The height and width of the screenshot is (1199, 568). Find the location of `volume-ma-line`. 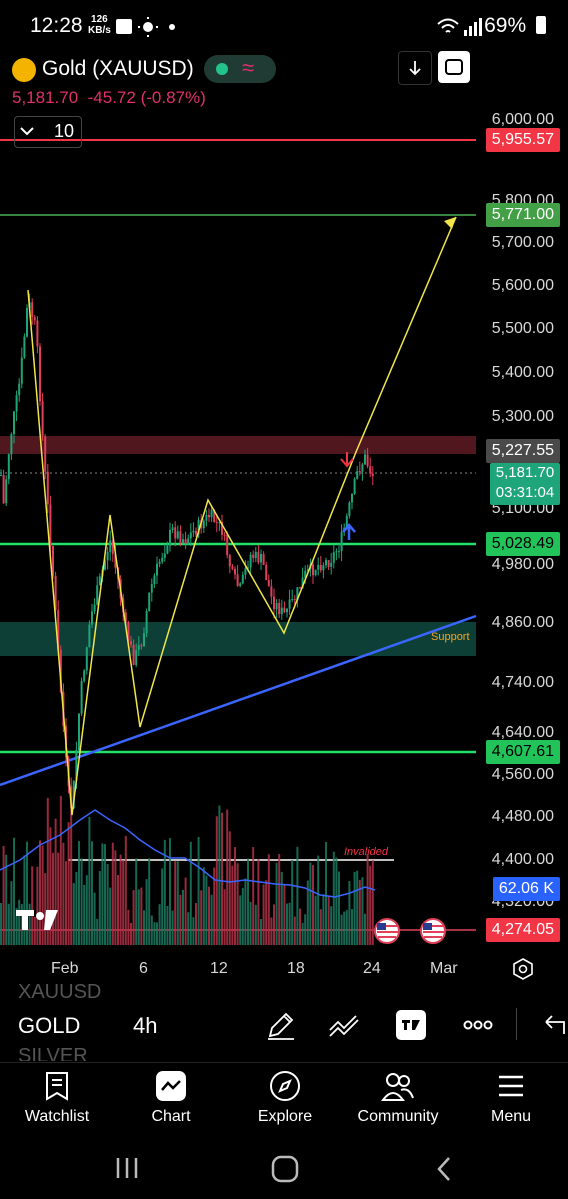

volume-ma-line is located at coordinates (188, 853).